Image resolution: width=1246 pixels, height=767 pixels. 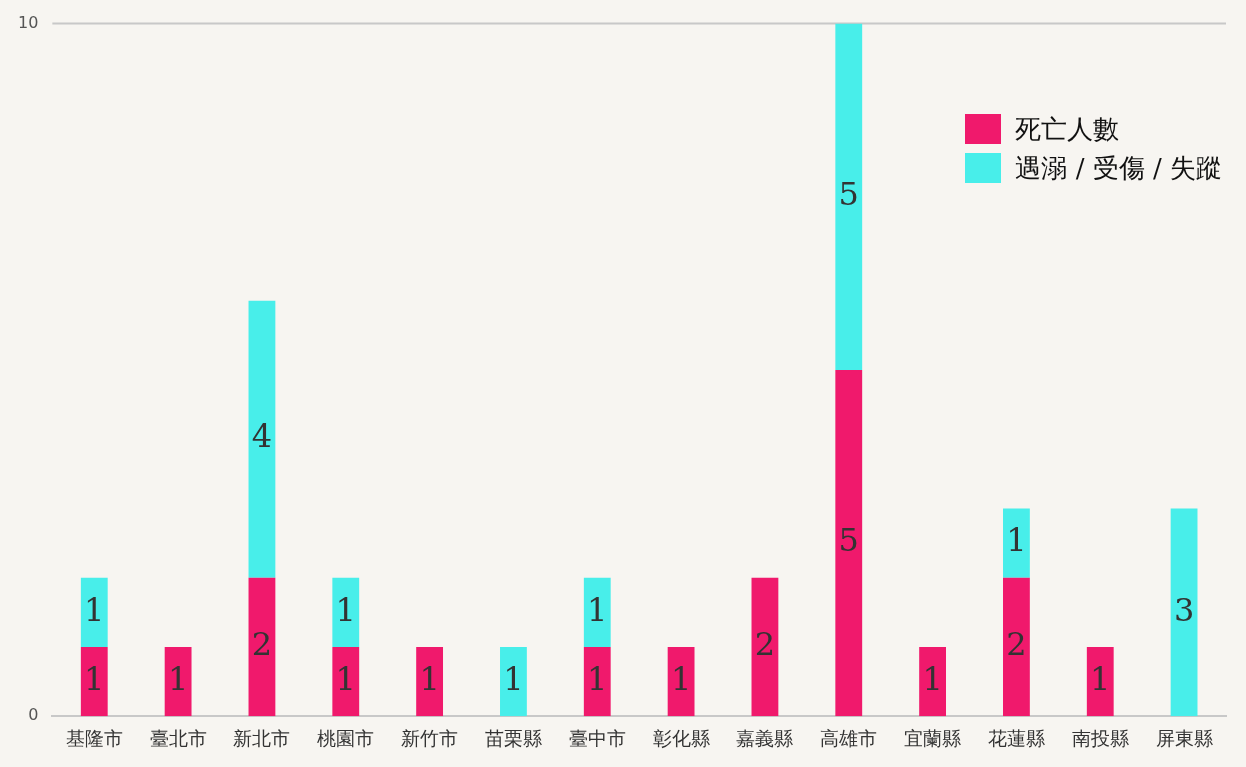 What do you see at coordinates (765, 737) in the screenshot?
I see `x-tick-label: 嘉義縣` at bounding box center [765, 737].